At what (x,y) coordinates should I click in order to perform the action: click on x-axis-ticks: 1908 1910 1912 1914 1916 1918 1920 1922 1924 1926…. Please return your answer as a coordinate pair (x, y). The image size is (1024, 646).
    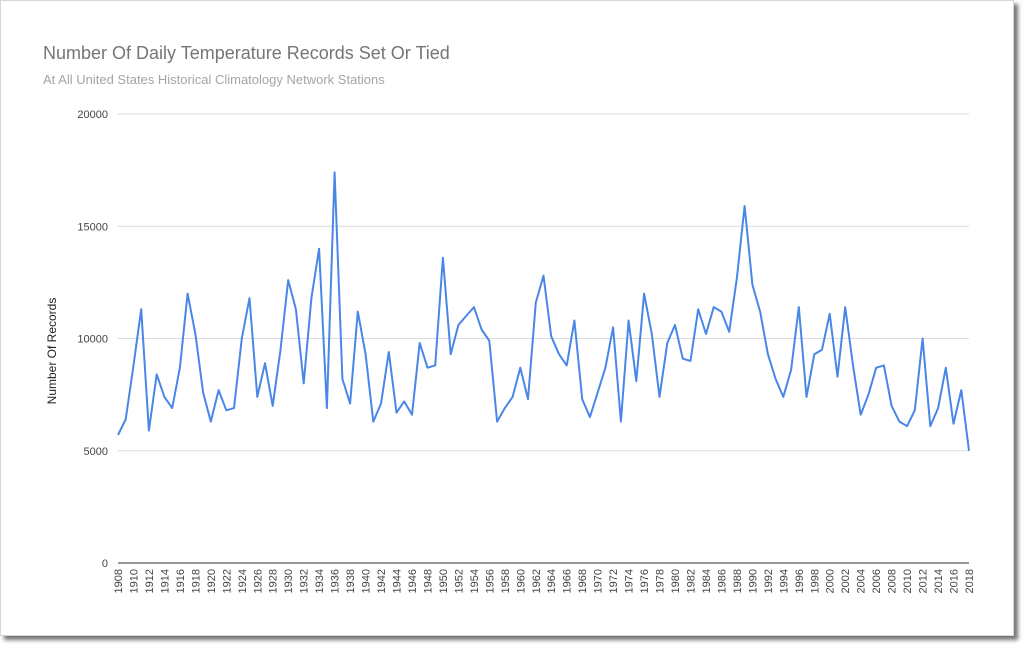
    Looking at the image, I should click on (544, 581).